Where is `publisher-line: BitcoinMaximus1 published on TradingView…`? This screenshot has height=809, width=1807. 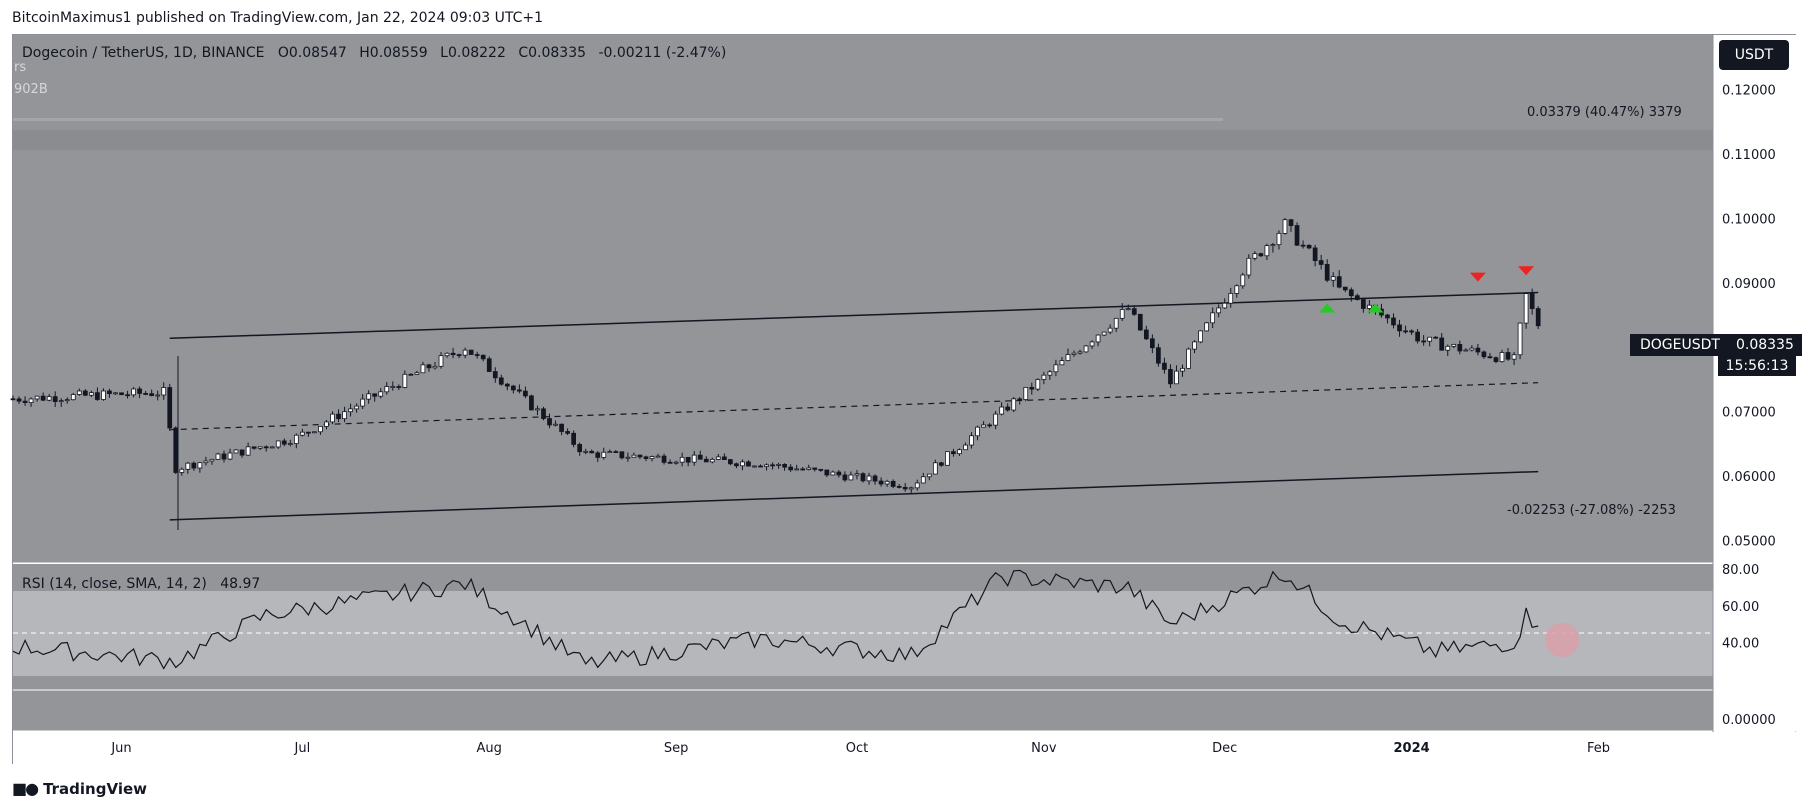
publisher-line: BitcoinMaximus1 published on TradingView… is located at coordinates (278, 18).